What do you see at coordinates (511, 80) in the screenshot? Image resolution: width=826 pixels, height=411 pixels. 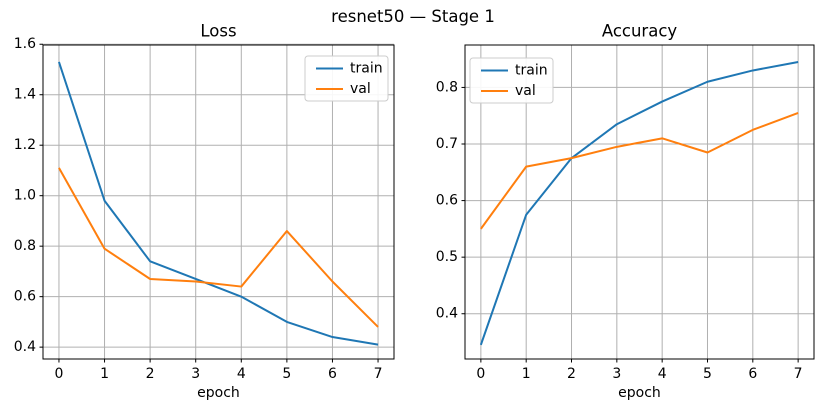 I see `legend-accuracy: train val` at bounding box center [511, 80].